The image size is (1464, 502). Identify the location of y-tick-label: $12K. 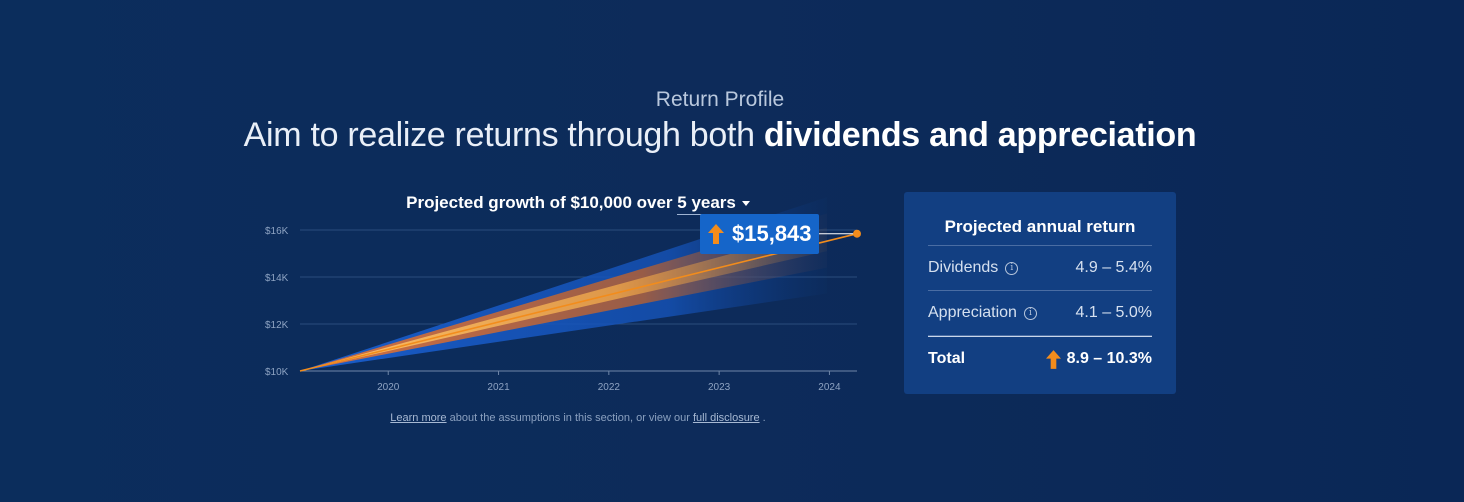
(277, 325).